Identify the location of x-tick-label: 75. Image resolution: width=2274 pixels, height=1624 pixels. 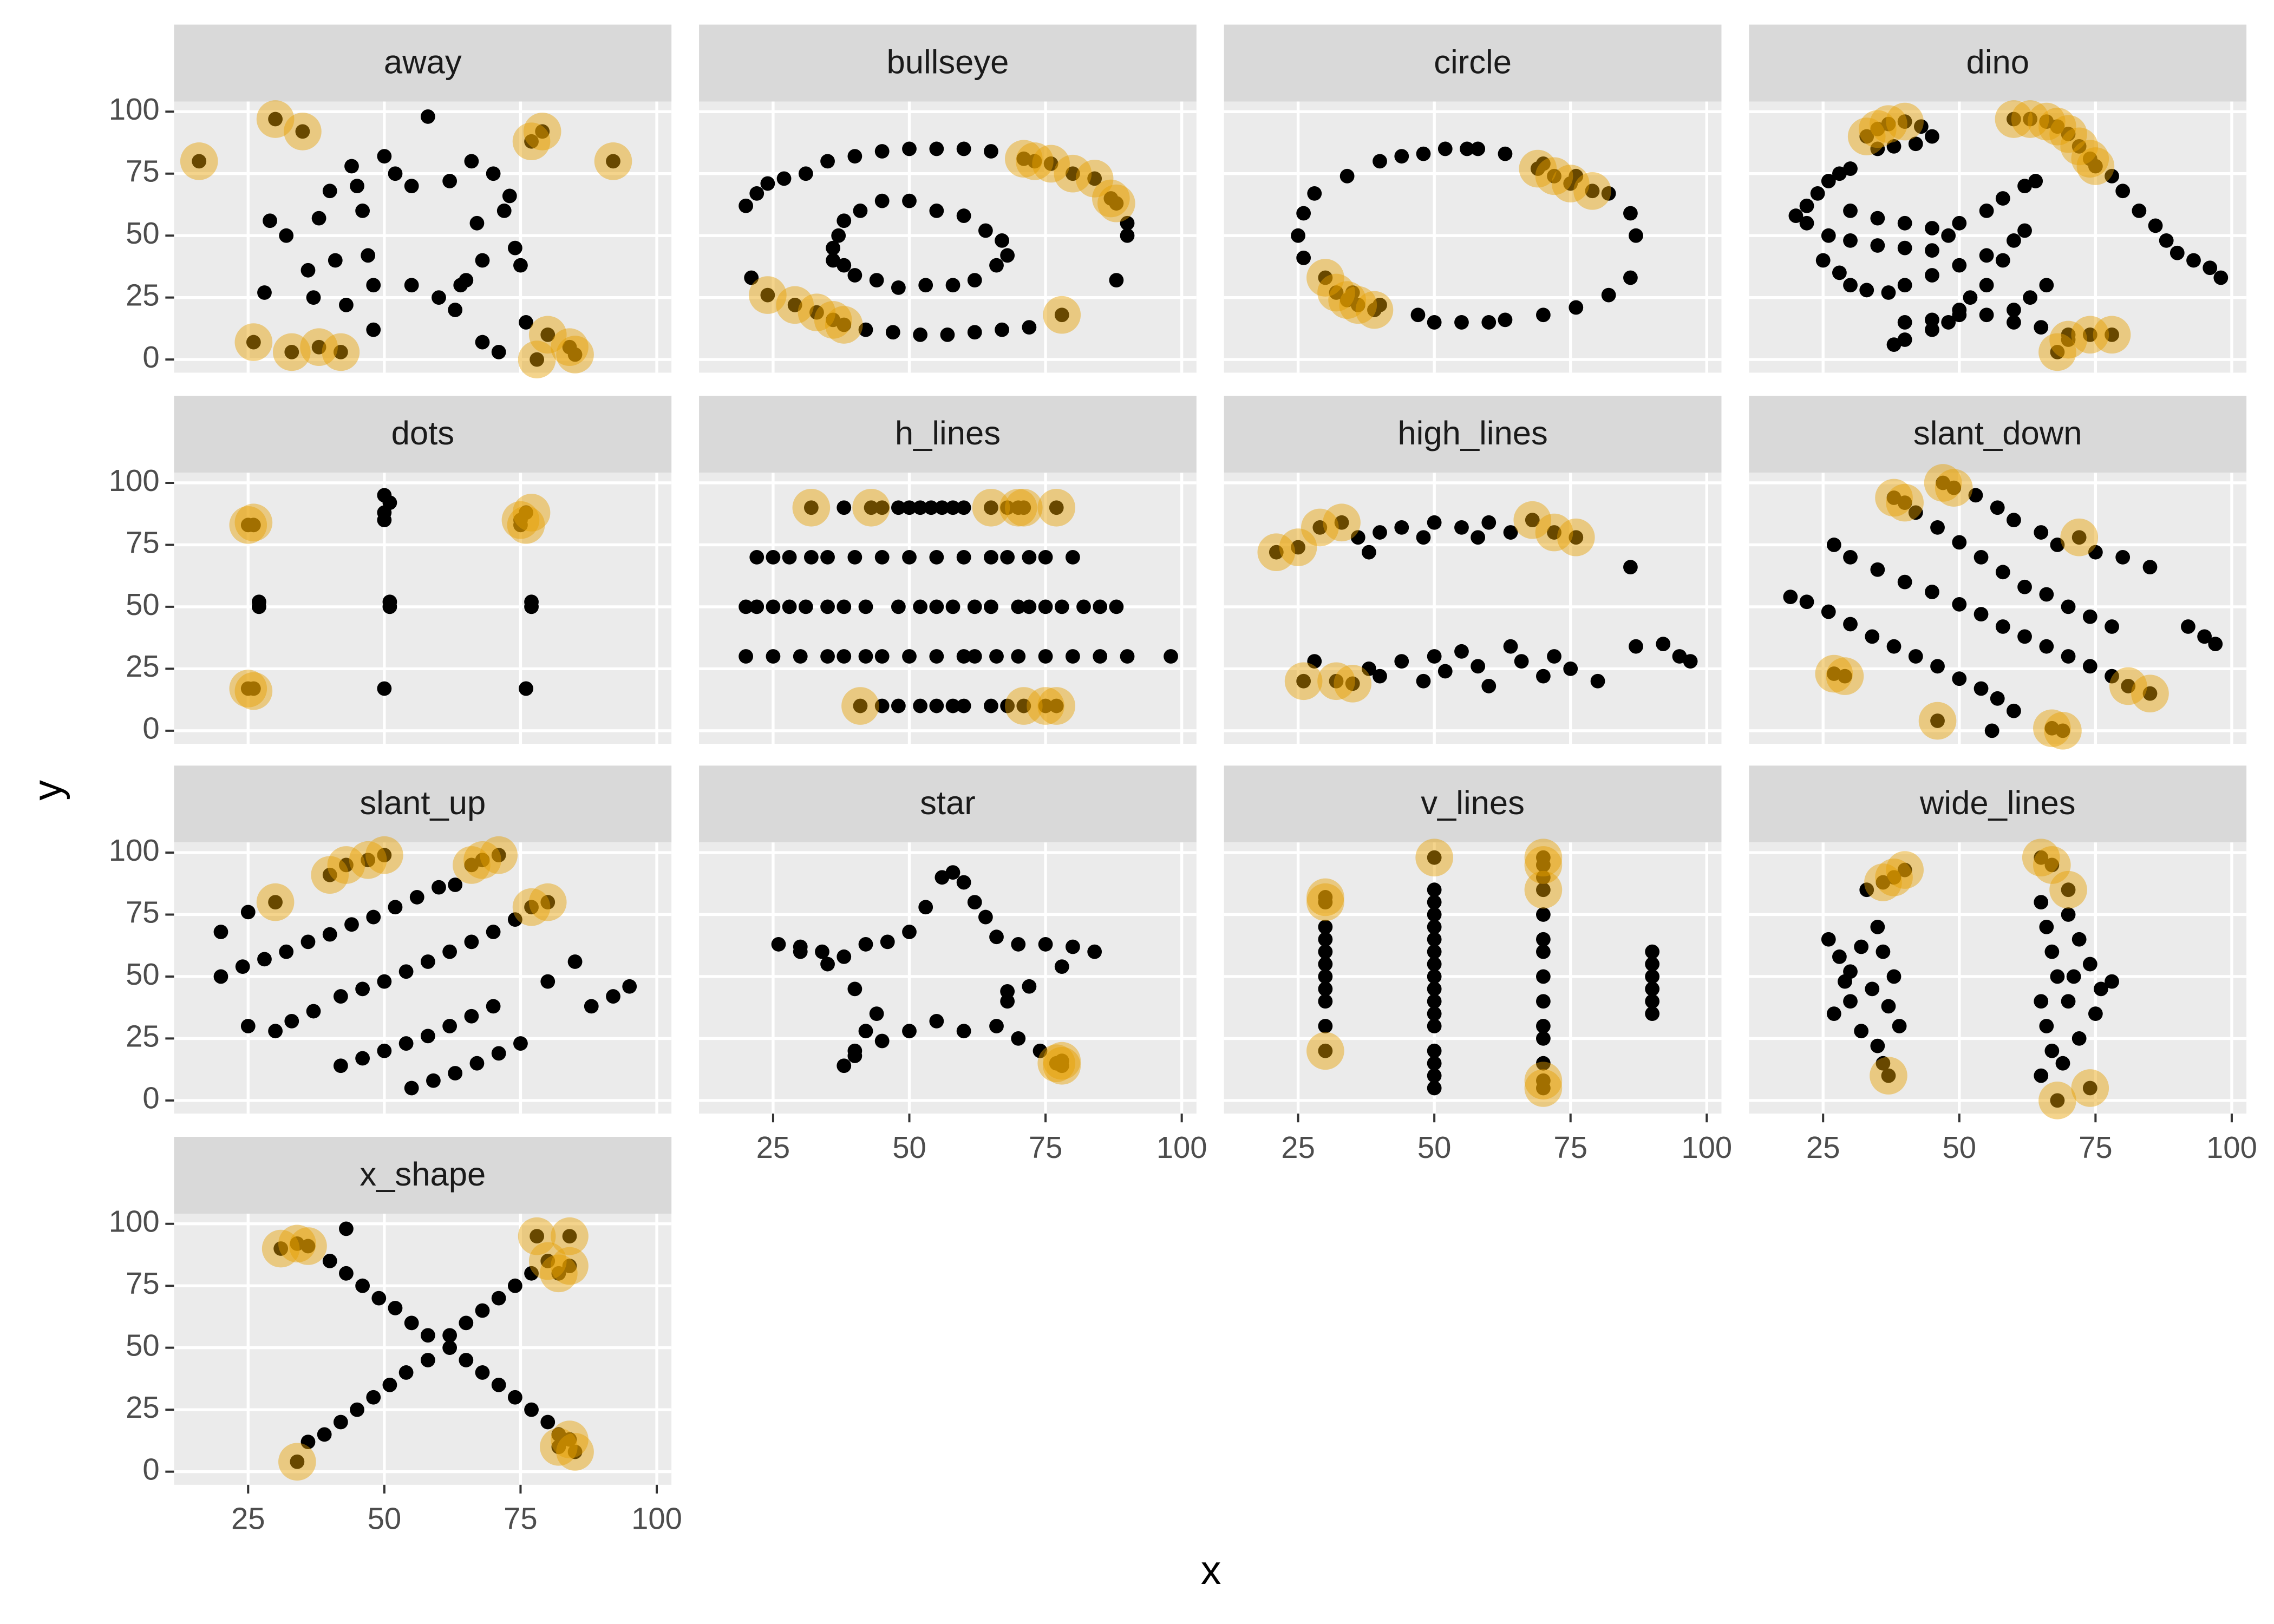
(1046, 1147).